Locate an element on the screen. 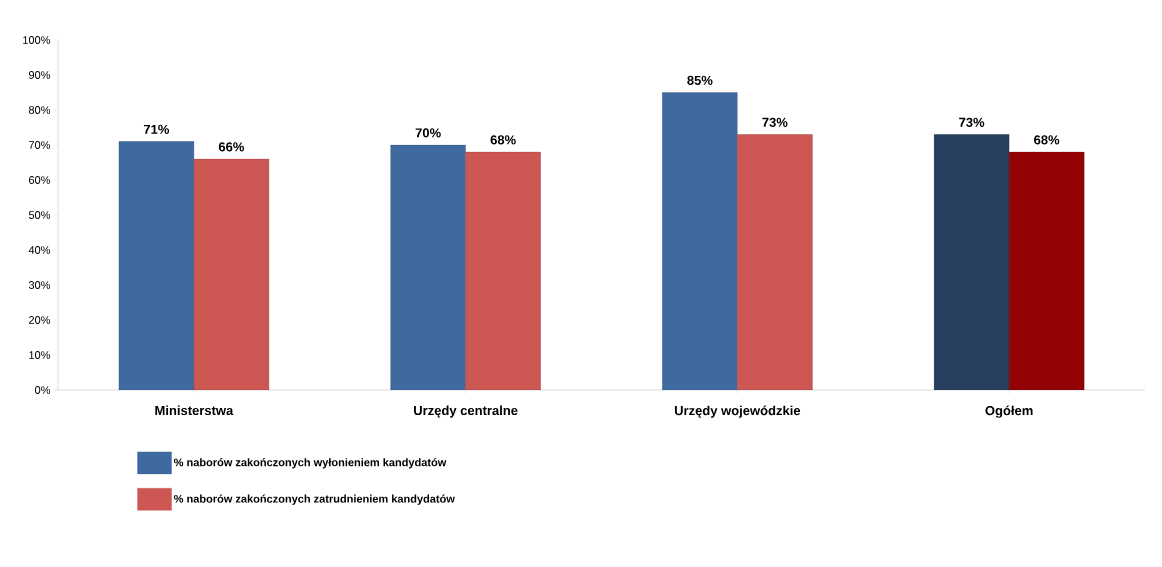  x-tick-label: Urzędy wojewódzkie is located at coordinates (737, 411).